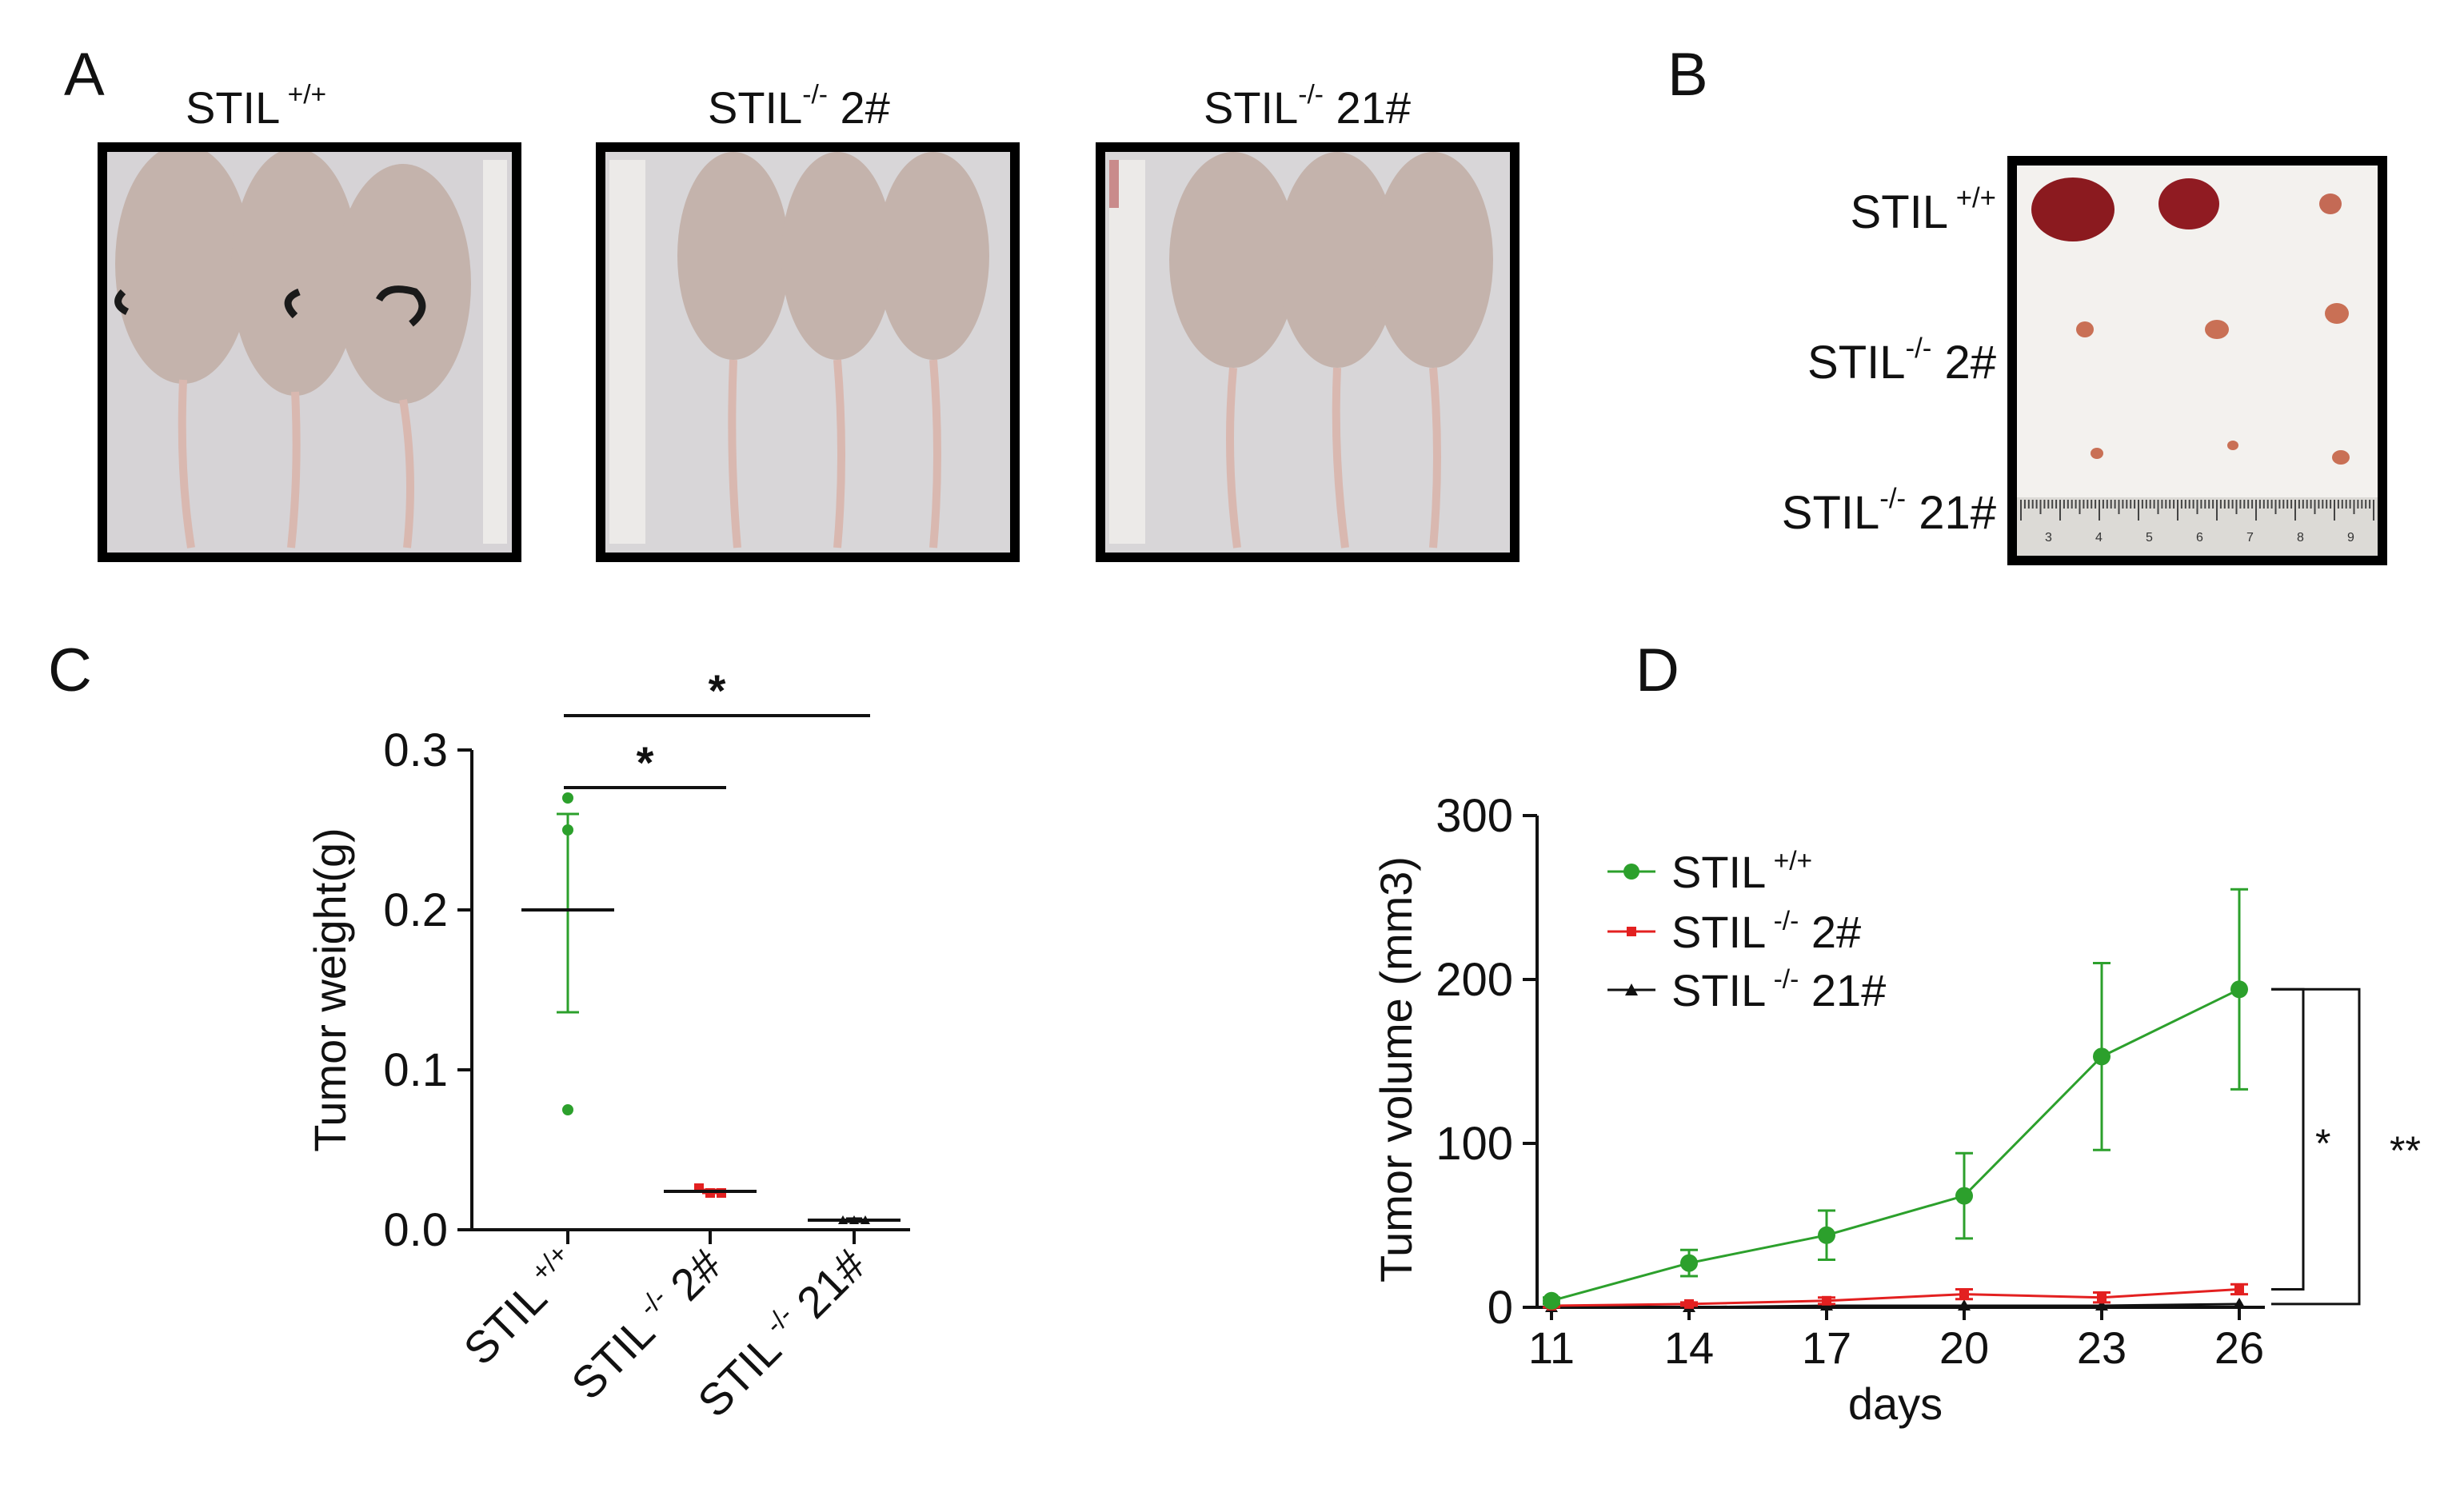 Image resolution: width=2440 pixels, height=1512 pixels. What do you see at coordinates (415, 1230) in the screenshot?
I see `y-tick-label: 0.0` at bounding box center [415, 1230].